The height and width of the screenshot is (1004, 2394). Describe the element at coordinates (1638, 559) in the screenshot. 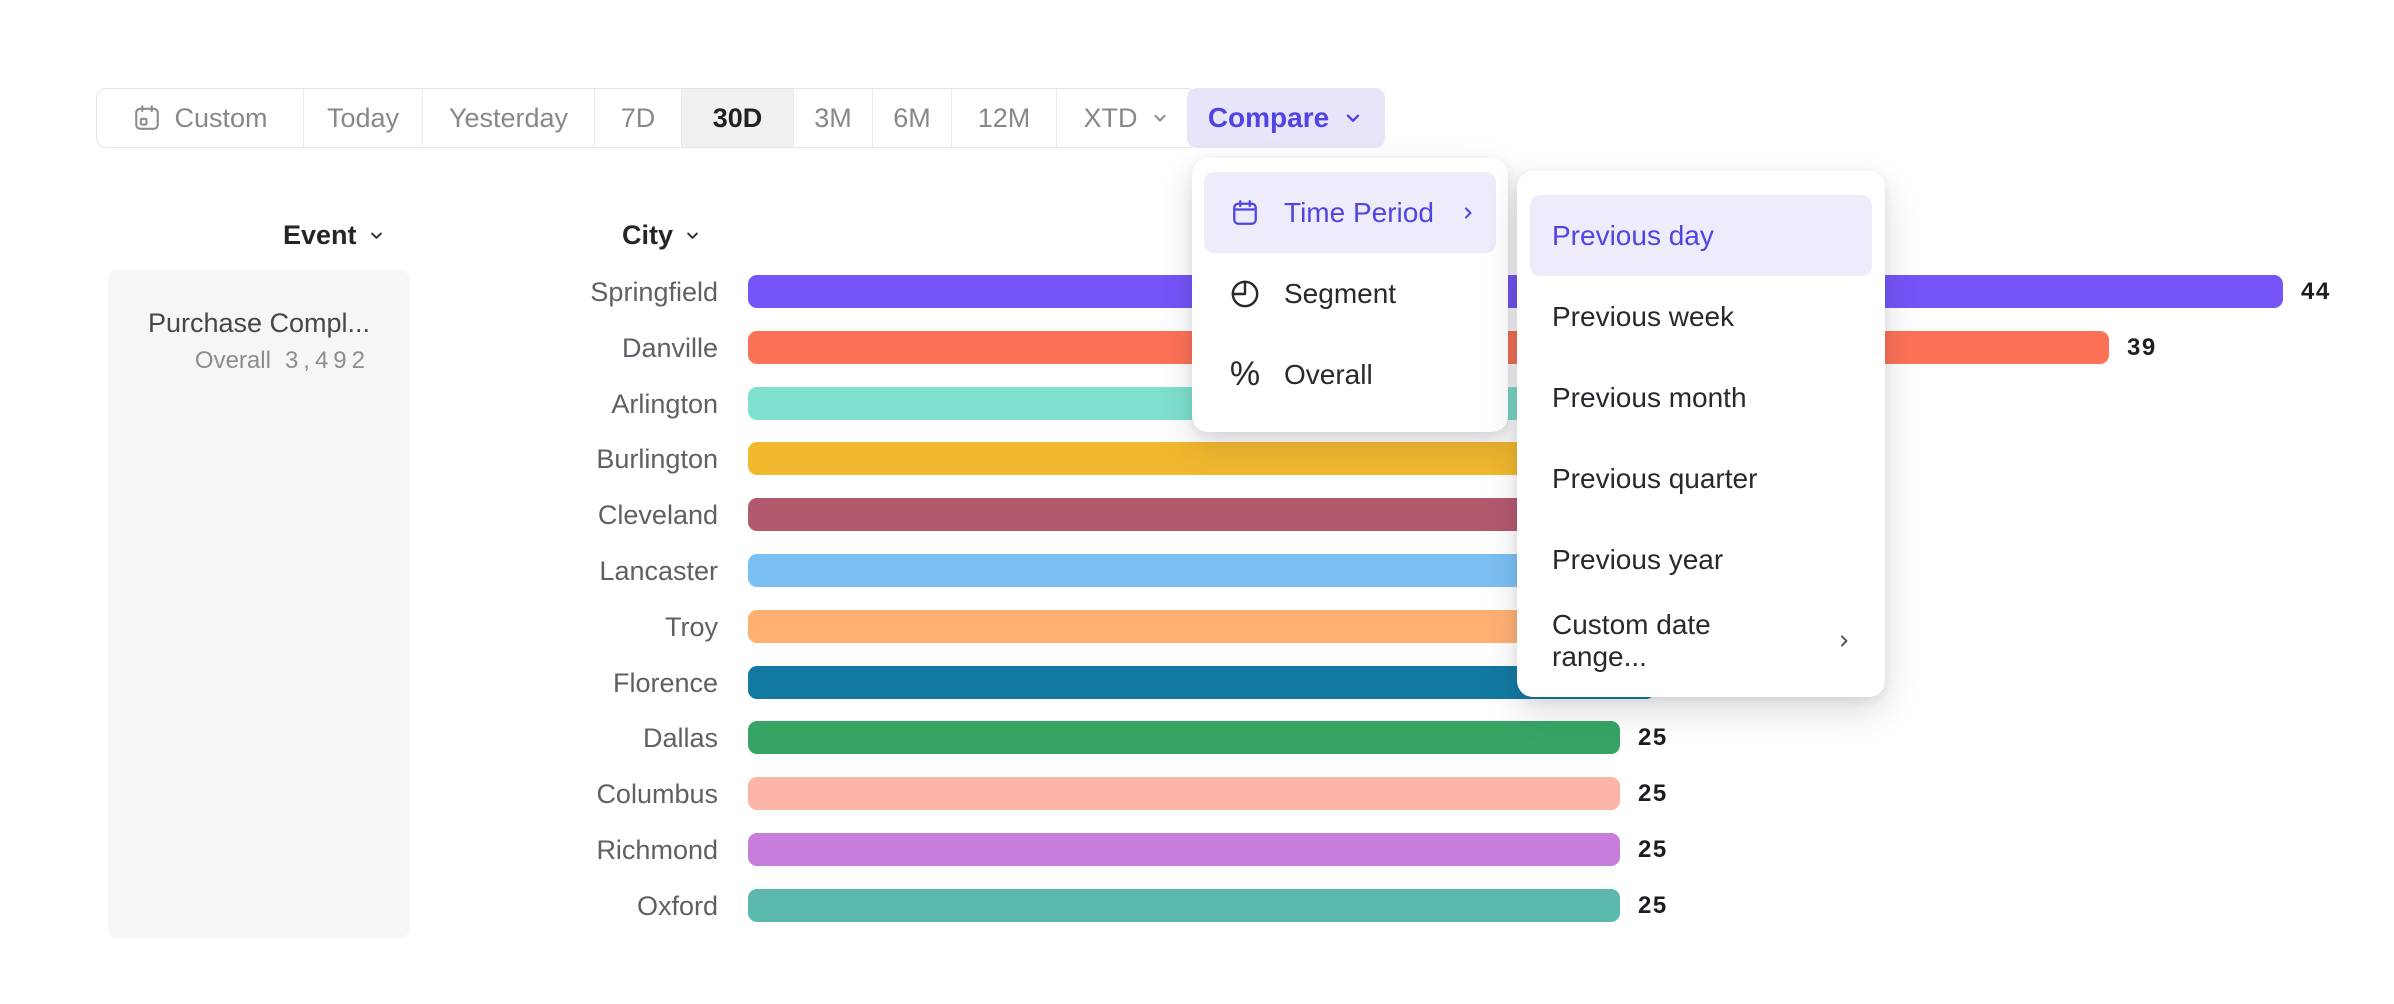

I see `submenu-item-label: Previous year` at that location.